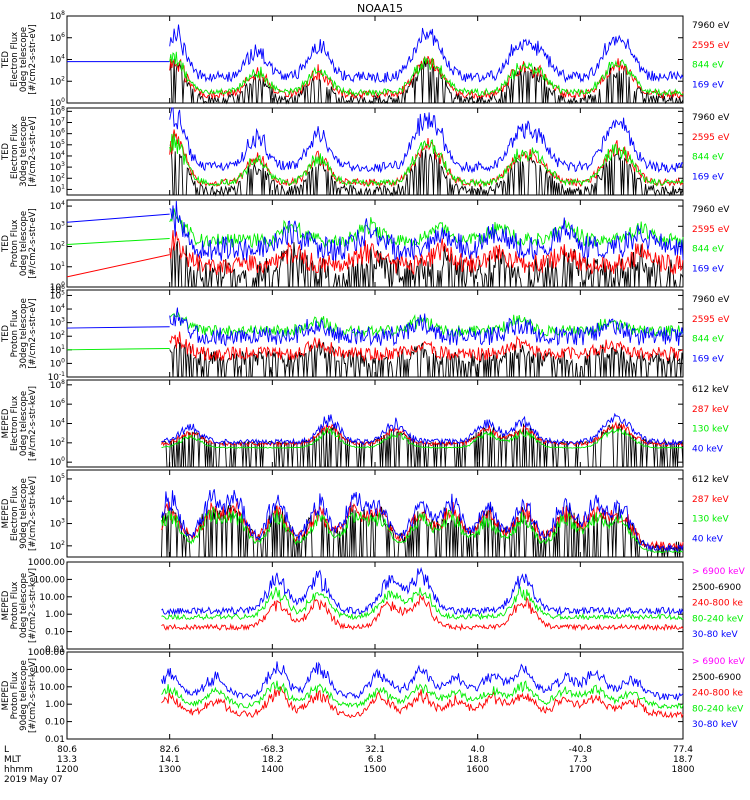 The width and height of the screenshot is (750, 800). What do you see at coordinates (375, 760) in the screenshot?
I see `x-tick-label: 6.8` at bounding box center [375, 760].